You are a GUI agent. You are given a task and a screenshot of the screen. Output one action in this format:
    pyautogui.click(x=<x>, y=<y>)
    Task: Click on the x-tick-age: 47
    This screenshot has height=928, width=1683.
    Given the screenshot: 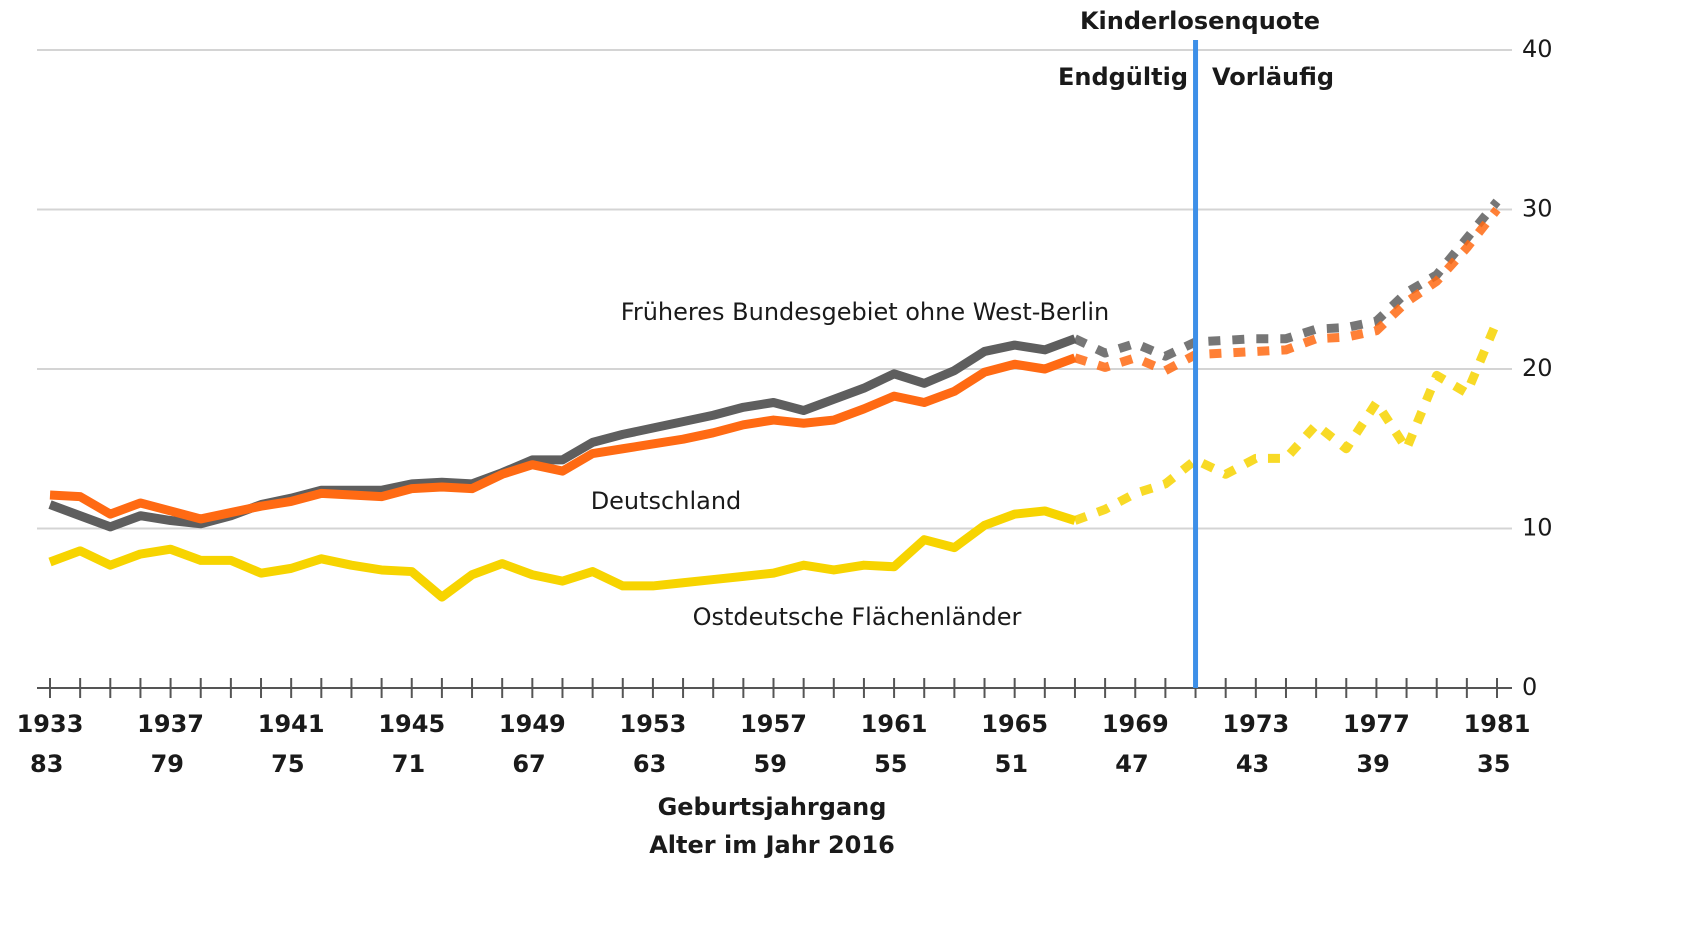 What is the action you would take?
    pyautogui.click(x=1131, y=764)
    